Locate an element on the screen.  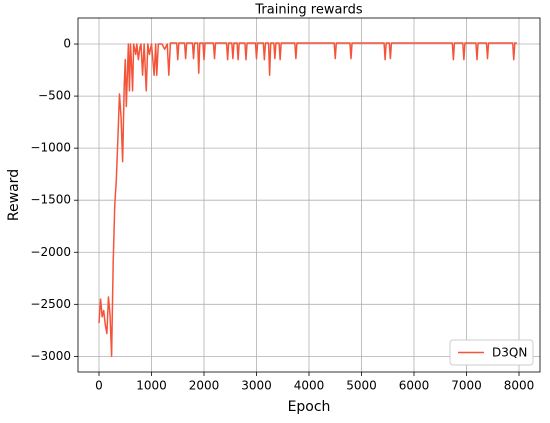
x-tick-label: 7000 is located at coordinates (466, 386).